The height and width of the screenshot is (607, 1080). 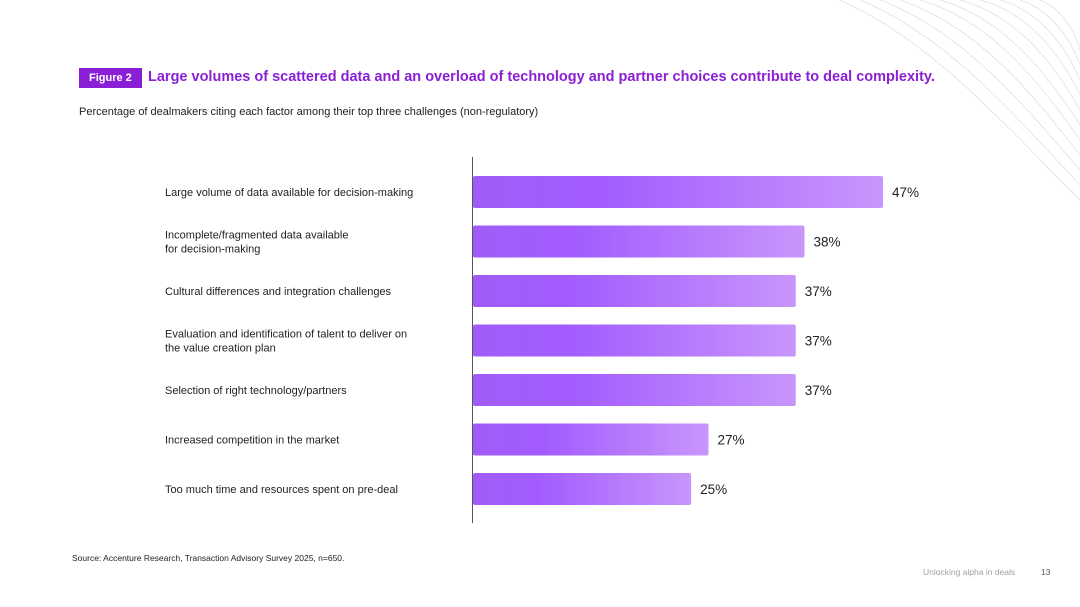 I want to click on data-label-5: 37%, so click(x=818, y=390).